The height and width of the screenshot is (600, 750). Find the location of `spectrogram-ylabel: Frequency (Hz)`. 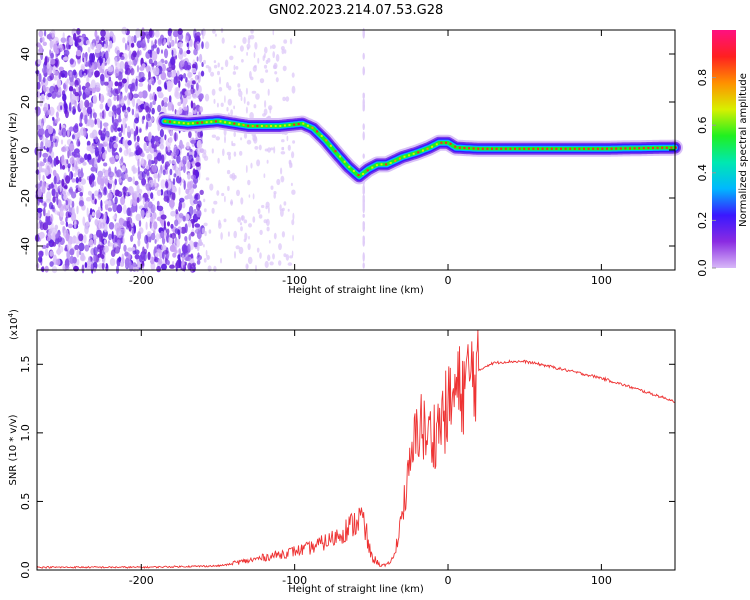

spectrogram-ylabel: Frequency (Hz) is located at coordinates (13, 150).